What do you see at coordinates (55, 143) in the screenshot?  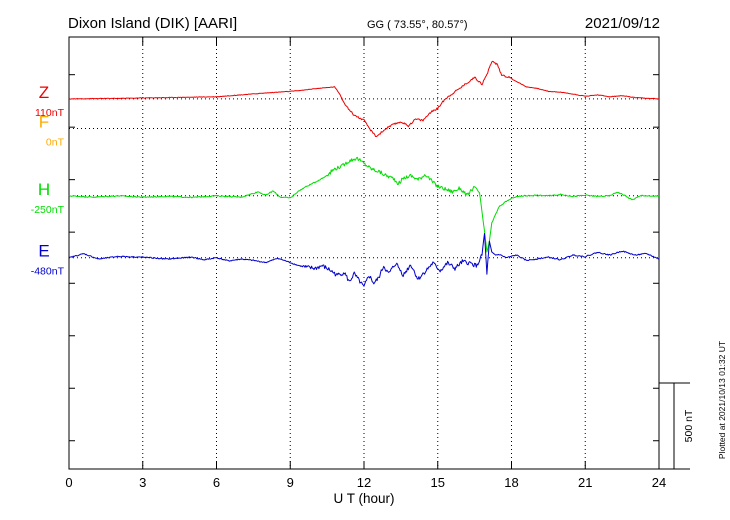 I see `channel-baseline-label-f: 0nT` at bounding box center [55, 143].